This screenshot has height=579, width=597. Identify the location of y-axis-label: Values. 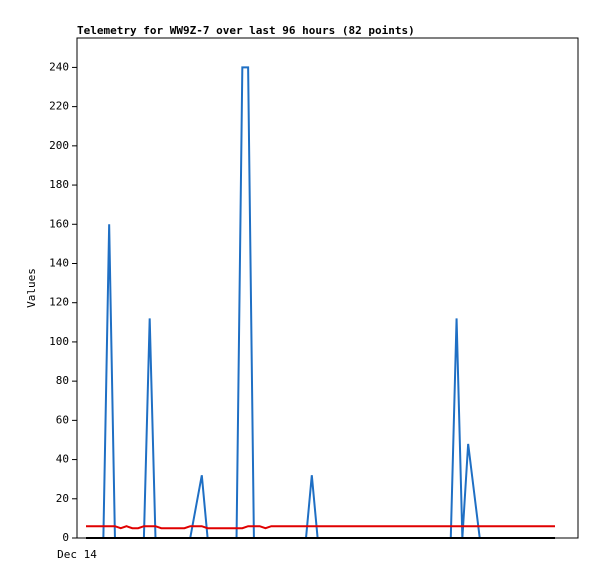
(31, 288).